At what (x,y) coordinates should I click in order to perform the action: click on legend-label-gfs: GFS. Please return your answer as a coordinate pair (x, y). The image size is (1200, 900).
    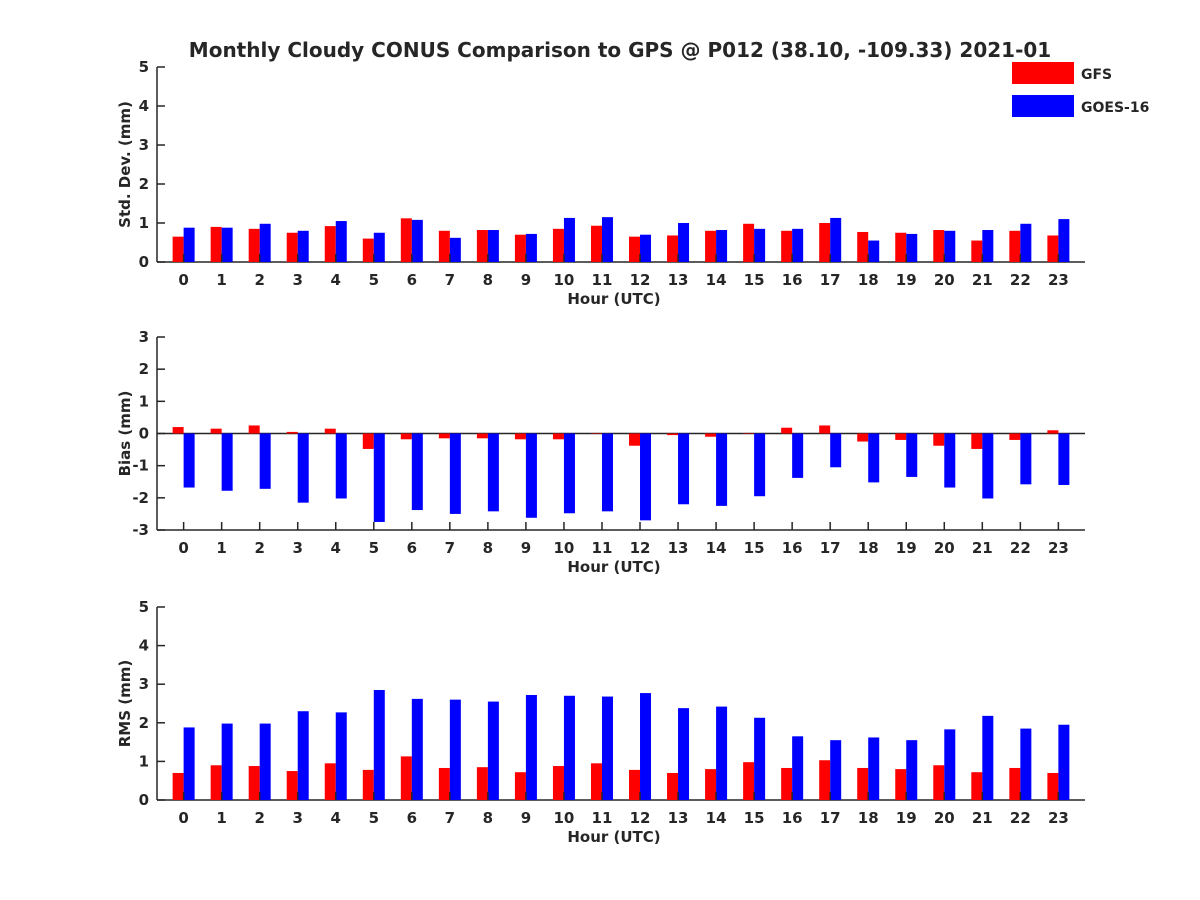
    Looking at the image, I should click on (1096, 75).